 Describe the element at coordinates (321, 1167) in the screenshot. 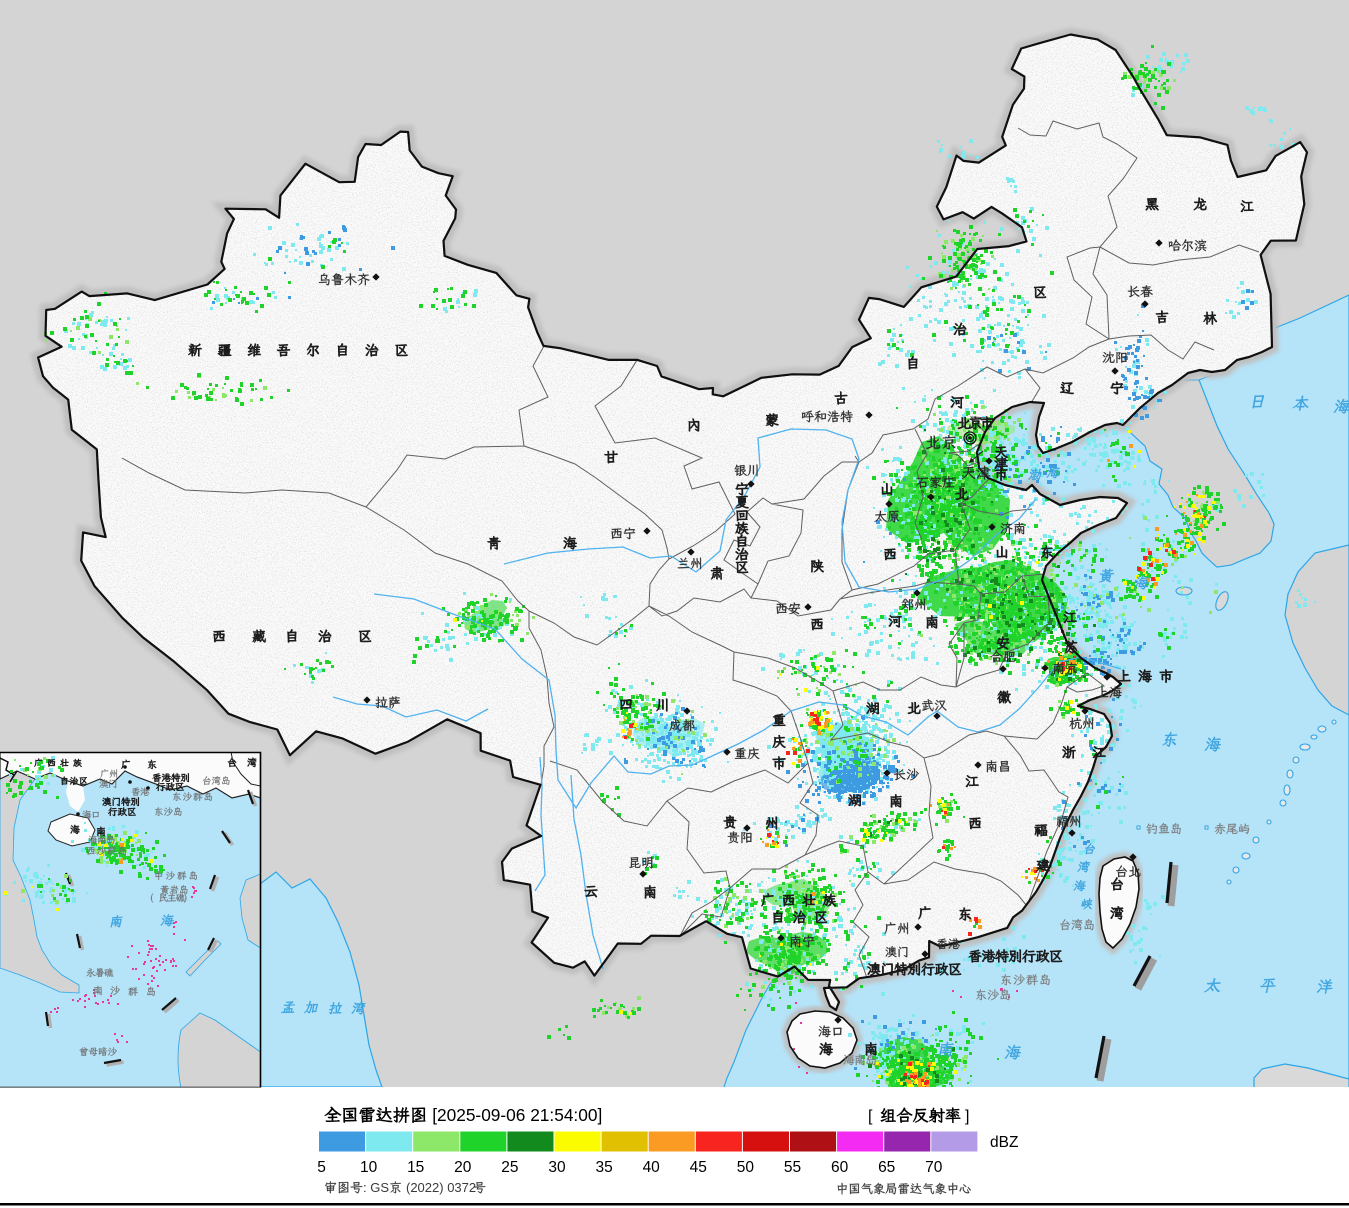

I see `svg-text: 5` at that location.